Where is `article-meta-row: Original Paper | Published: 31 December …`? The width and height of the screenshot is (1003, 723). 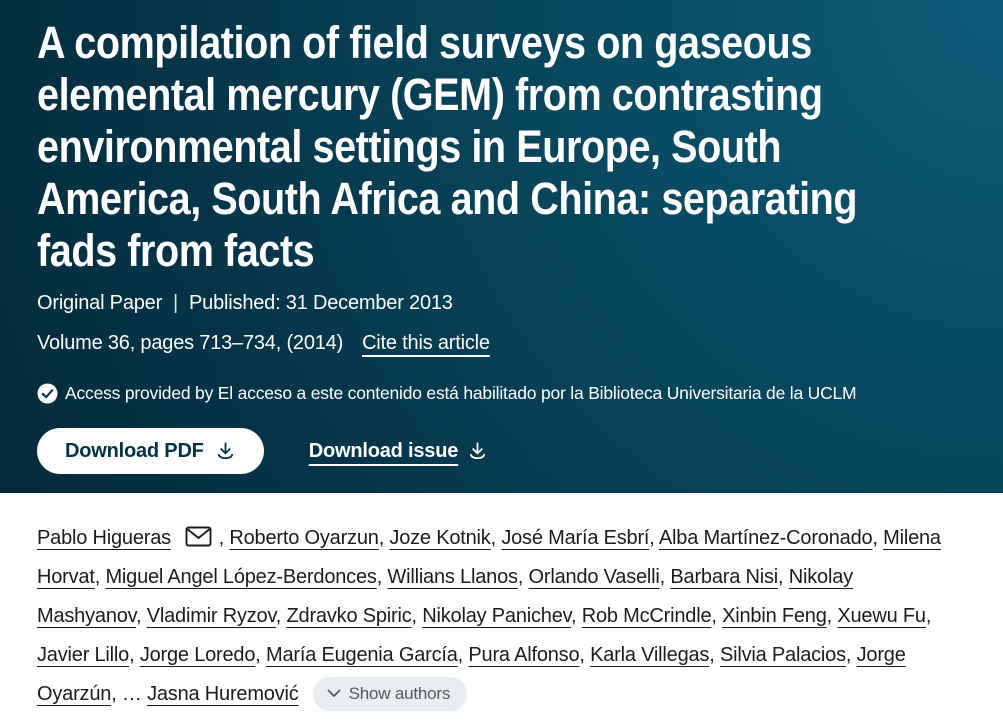 article-meta-row: Original Paper | Published: 31 December … is located at coordinates (500, 303).